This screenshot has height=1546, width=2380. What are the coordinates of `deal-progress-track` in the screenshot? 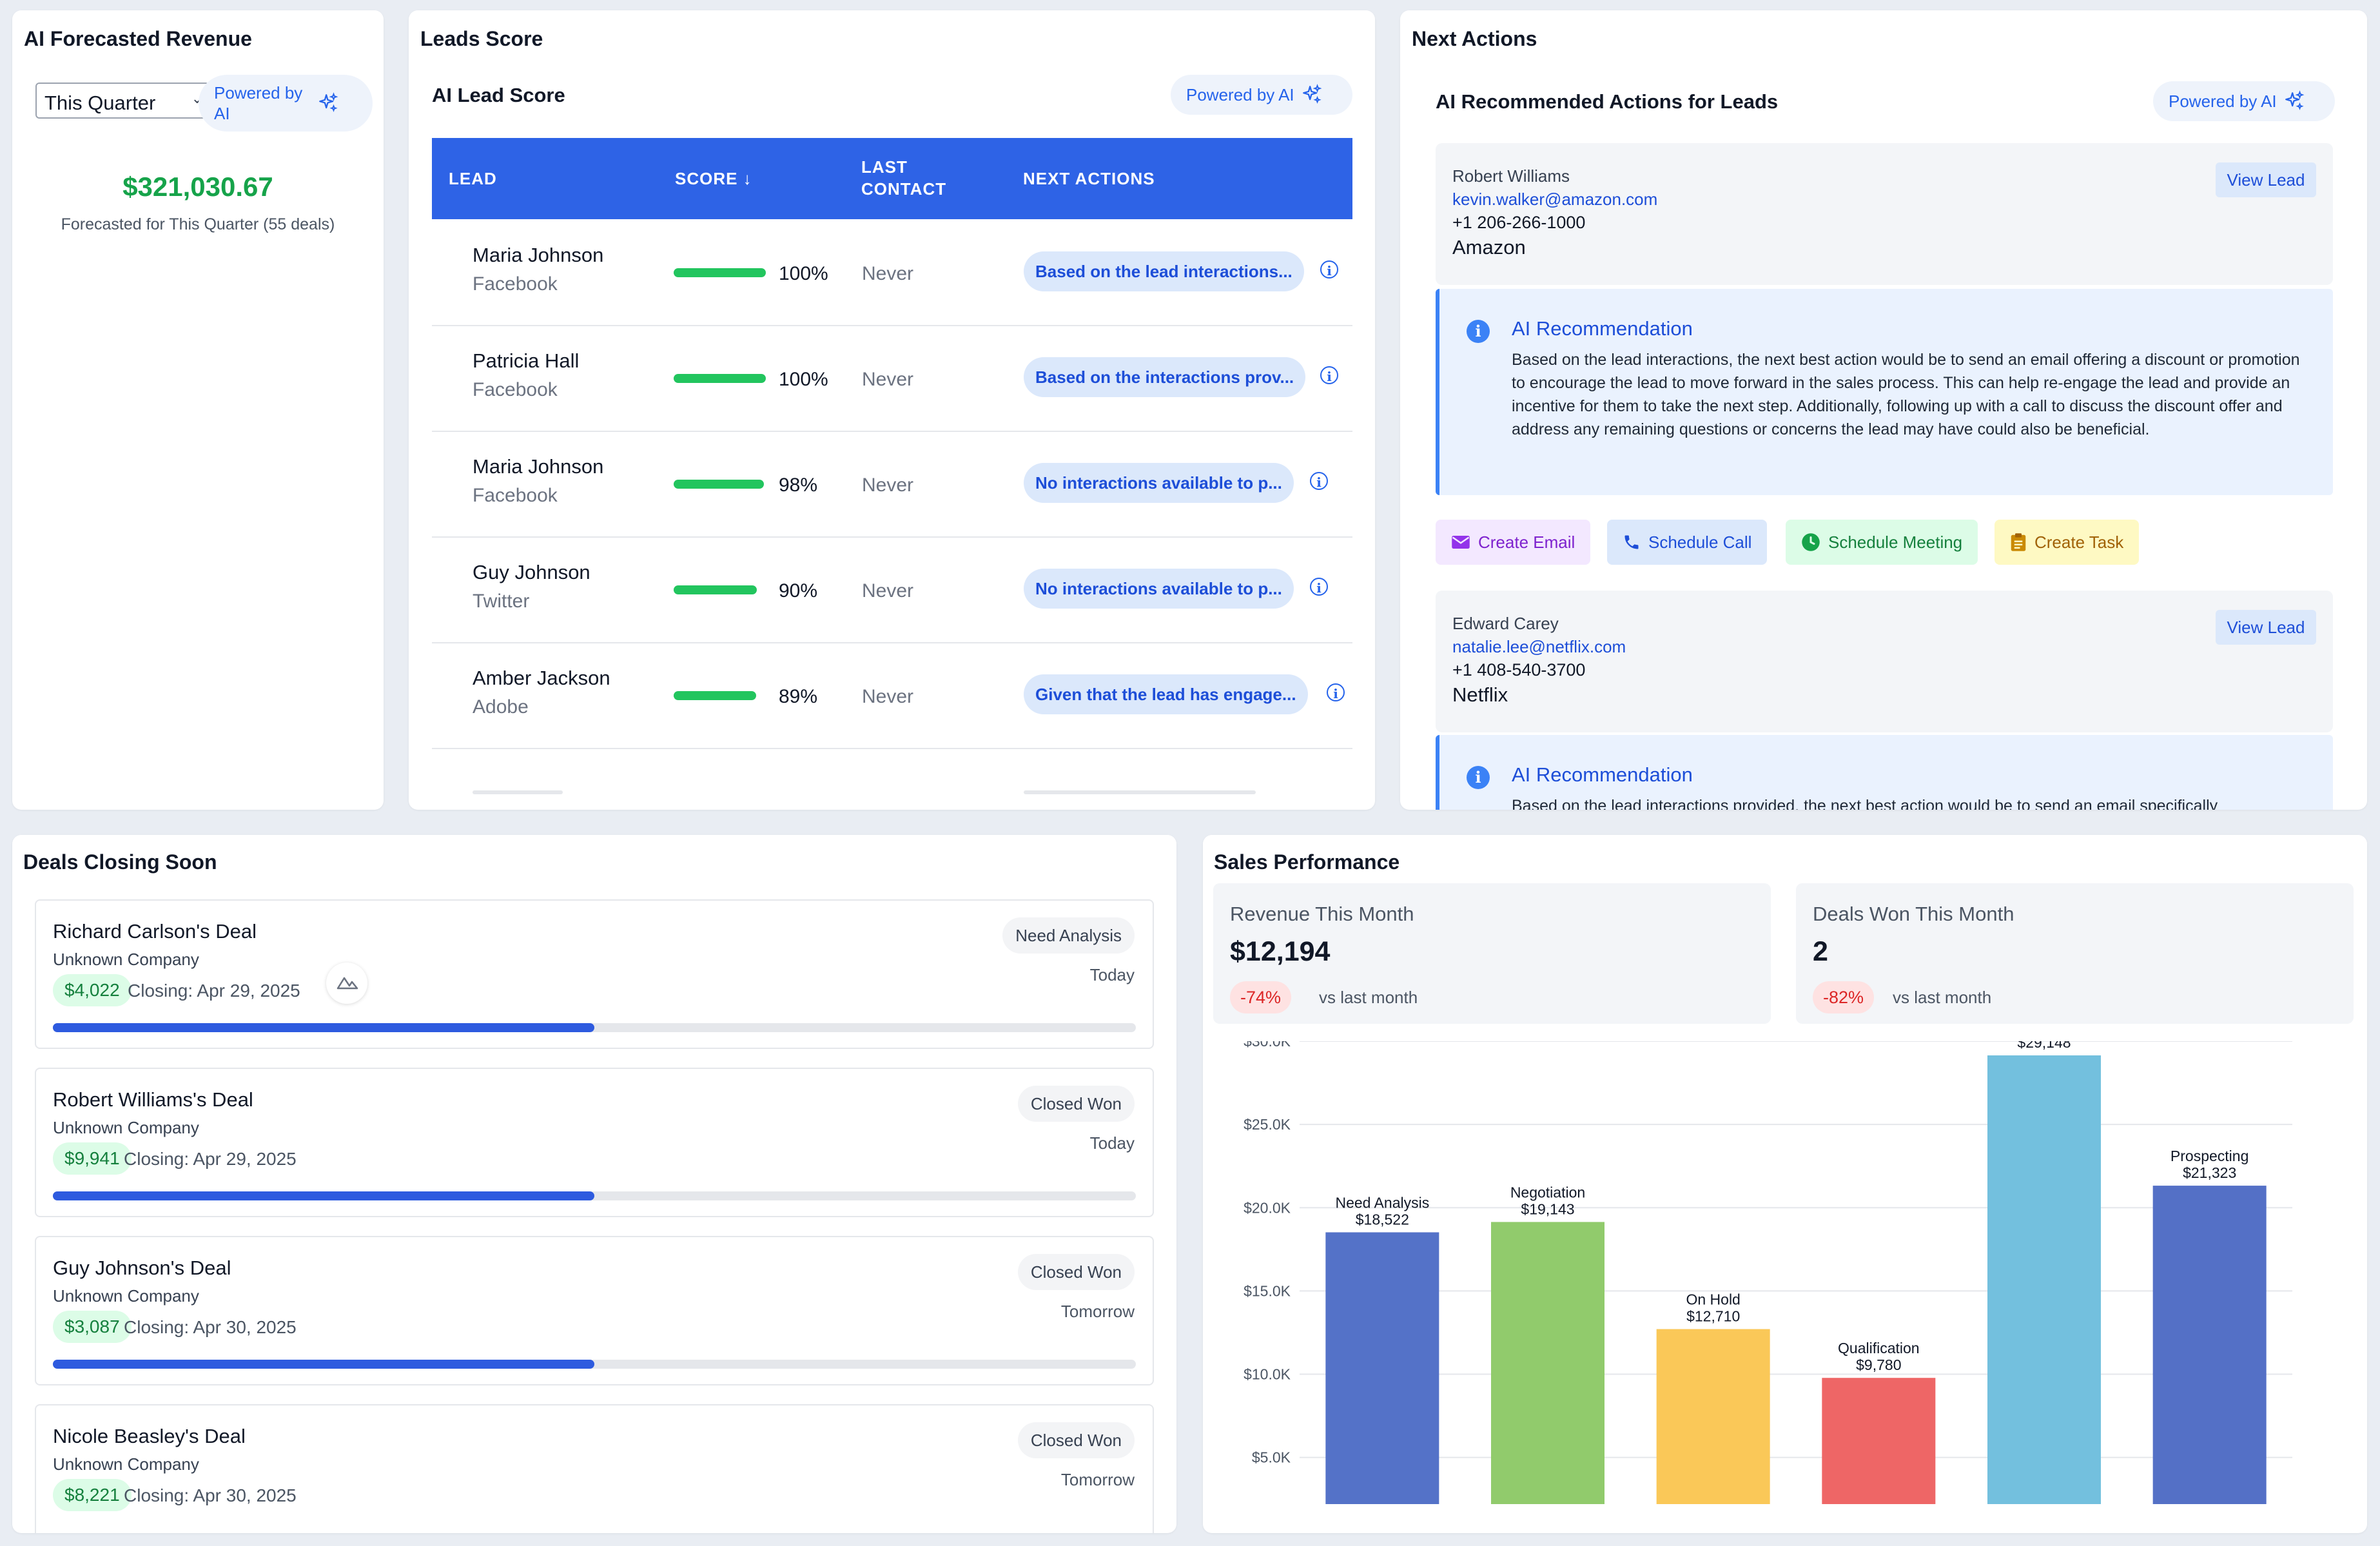 It's located at (594, 1195).